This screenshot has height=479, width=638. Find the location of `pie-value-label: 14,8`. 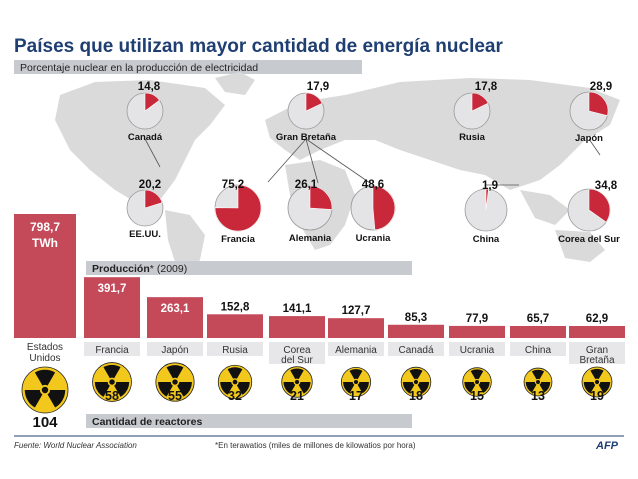

pie-value-label: 14,8 is located at coordinates (149, 87).